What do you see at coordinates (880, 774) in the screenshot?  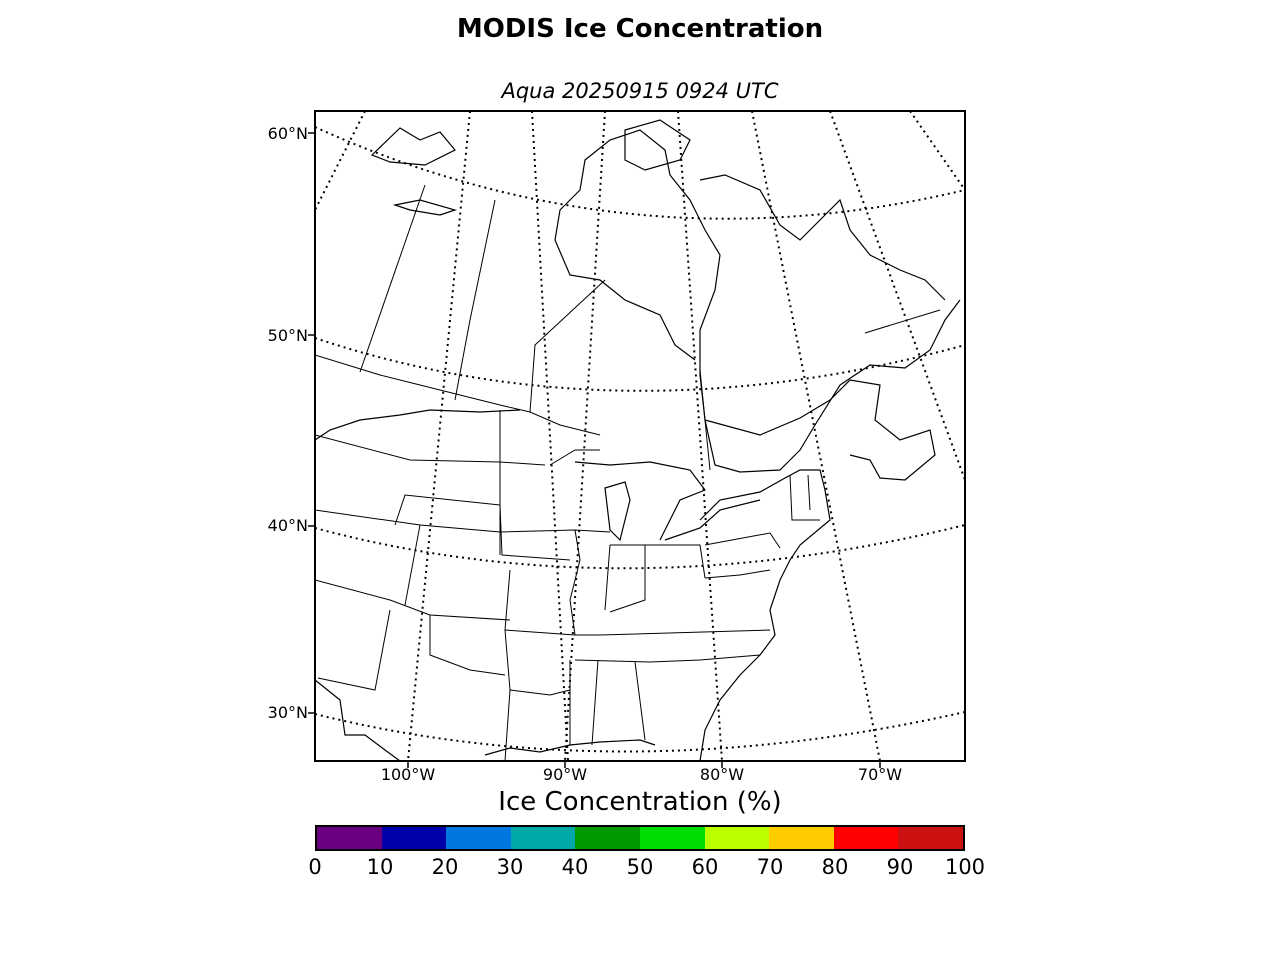 I see `lon-label-70w: 70°W` at bounding box center [880, 774].